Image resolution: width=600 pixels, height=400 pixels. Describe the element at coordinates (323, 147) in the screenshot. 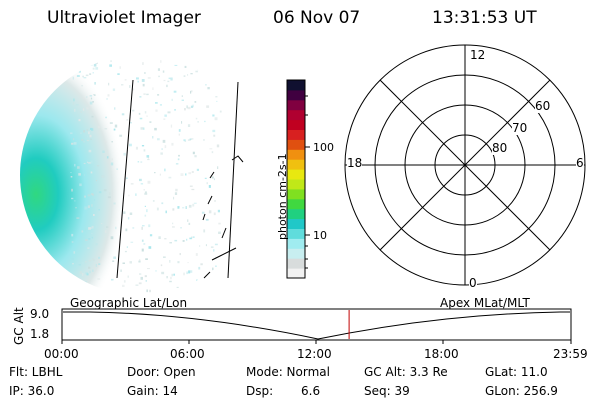

I see `colorbar-tick-100: 100` at that location.